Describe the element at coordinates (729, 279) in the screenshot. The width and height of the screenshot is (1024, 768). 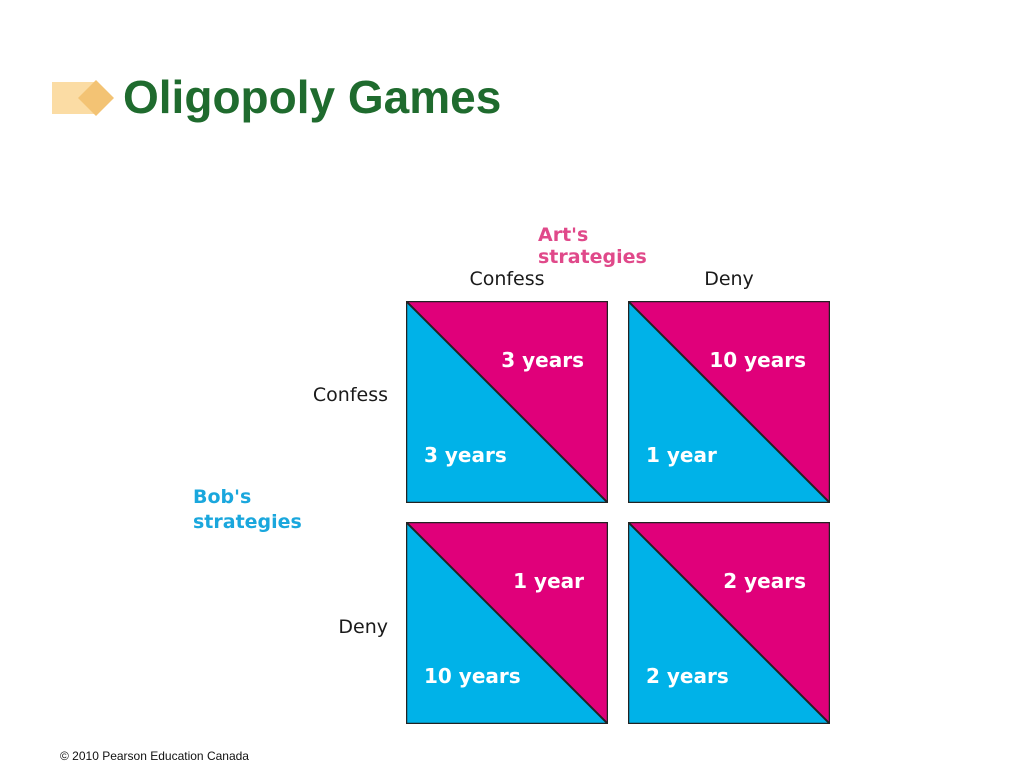
I see `column-header-deny: Deny` at that location.